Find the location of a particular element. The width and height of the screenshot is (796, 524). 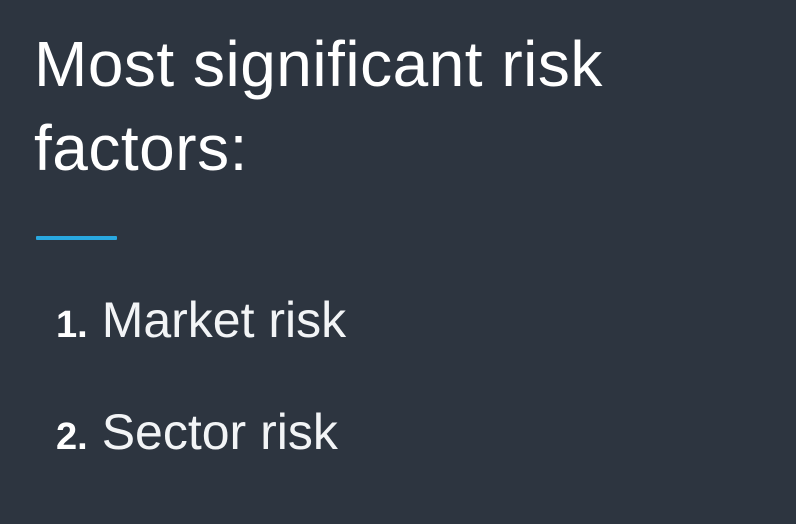

list-item-number: 2. is located at coordinates (72, 437).